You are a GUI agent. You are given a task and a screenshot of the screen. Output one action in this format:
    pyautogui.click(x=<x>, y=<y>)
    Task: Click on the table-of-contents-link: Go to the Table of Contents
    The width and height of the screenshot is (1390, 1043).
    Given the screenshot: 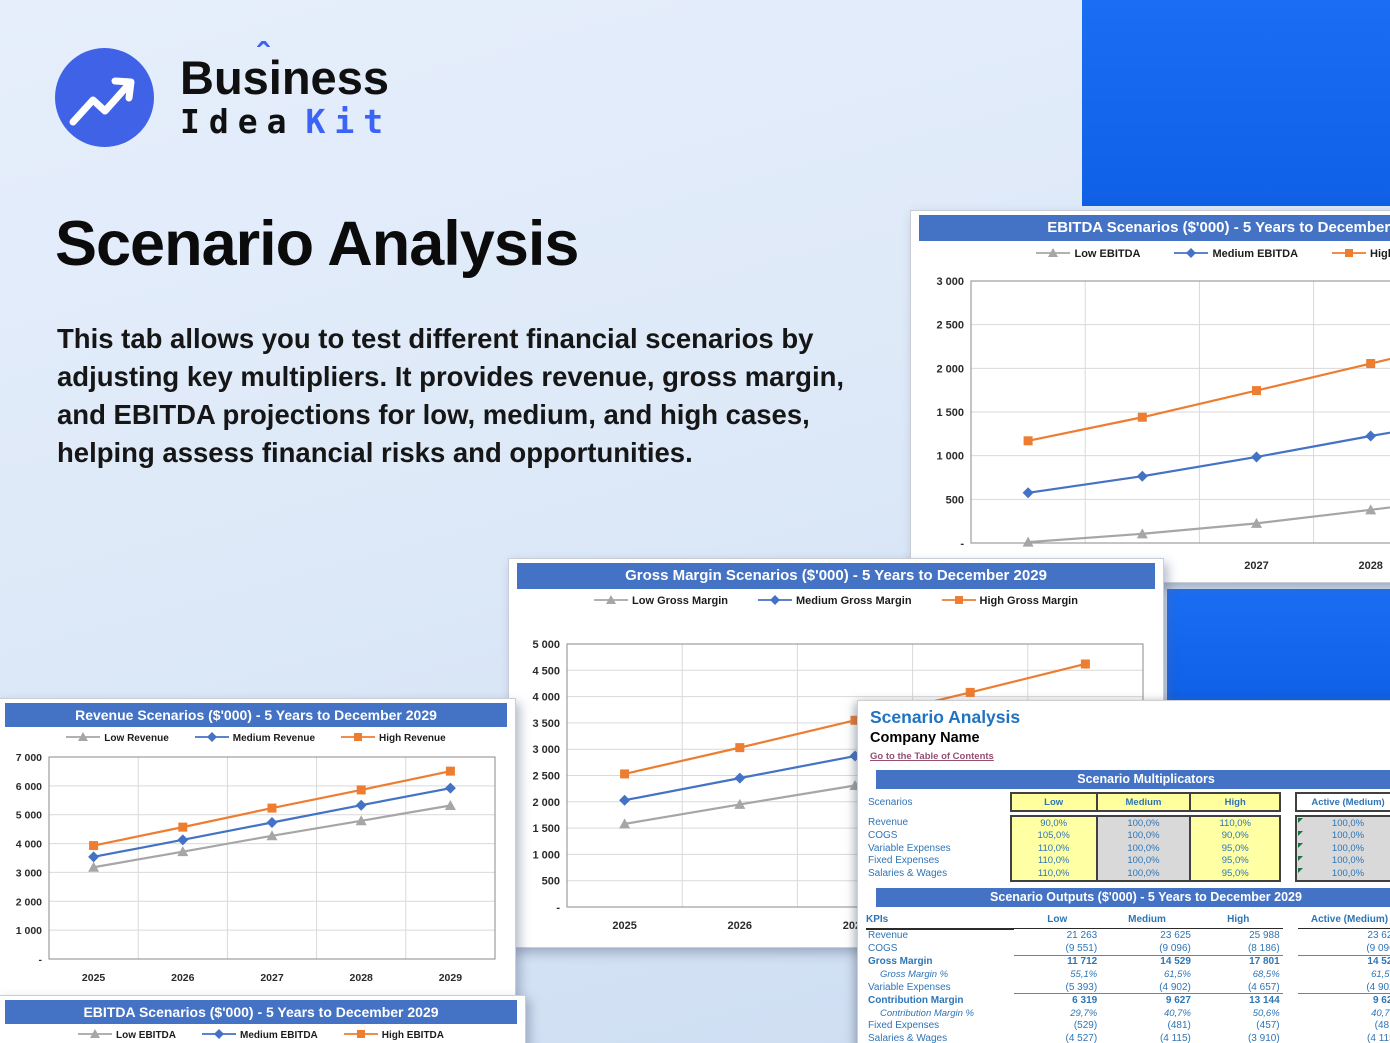 What is the action you would take?
    pyautogui.click(x=932, y=756)
    